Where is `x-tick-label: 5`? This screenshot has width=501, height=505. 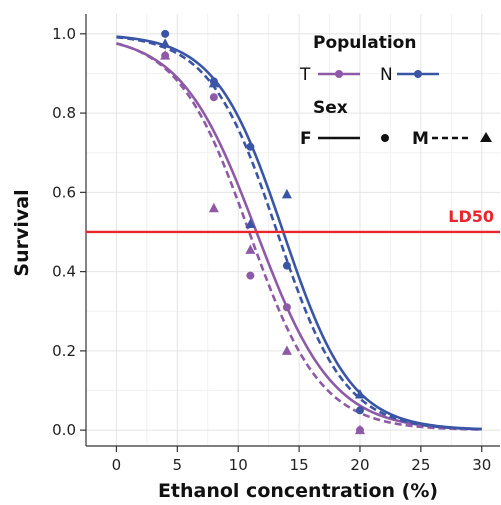 x-tick-label: 5 is located at coordinates (178, 465).